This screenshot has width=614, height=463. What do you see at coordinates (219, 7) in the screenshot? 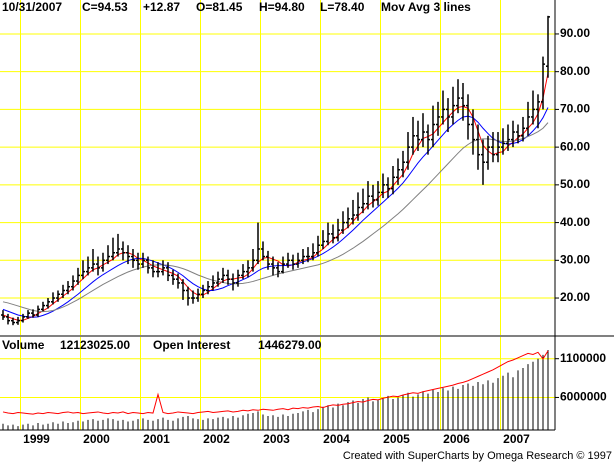
I see `header-label: O=81.45` at bounding box center [219, 7].